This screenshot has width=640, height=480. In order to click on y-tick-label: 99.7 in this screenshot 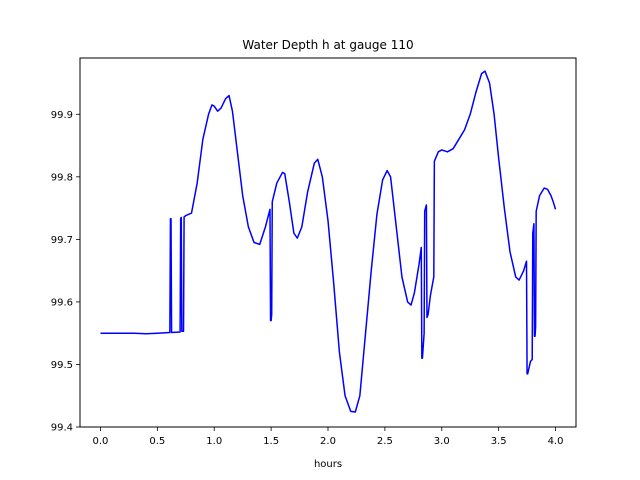, I will do `click(62, 240)`.